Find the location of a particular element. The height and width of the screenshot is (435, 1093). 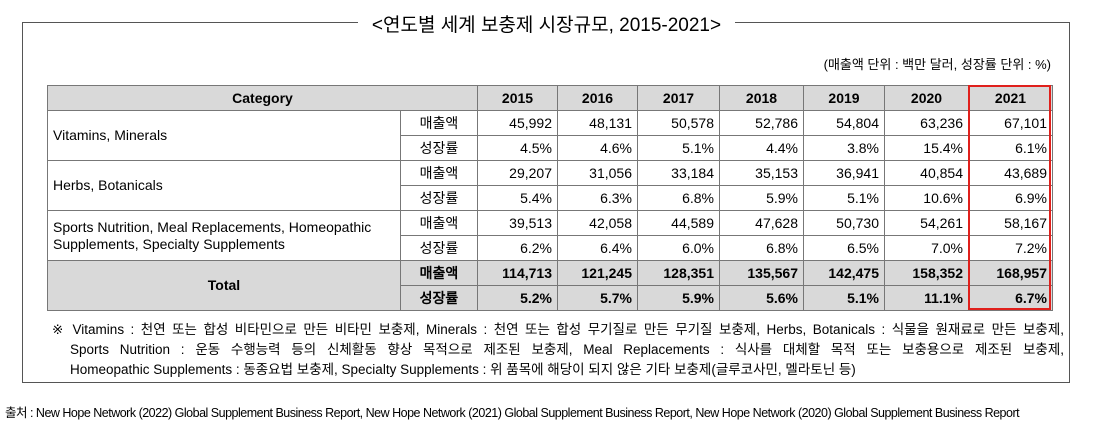

title-wrap: <연도별 세계 보충제 시장규모, 2015-2021> is located at coordinates (546, 23).